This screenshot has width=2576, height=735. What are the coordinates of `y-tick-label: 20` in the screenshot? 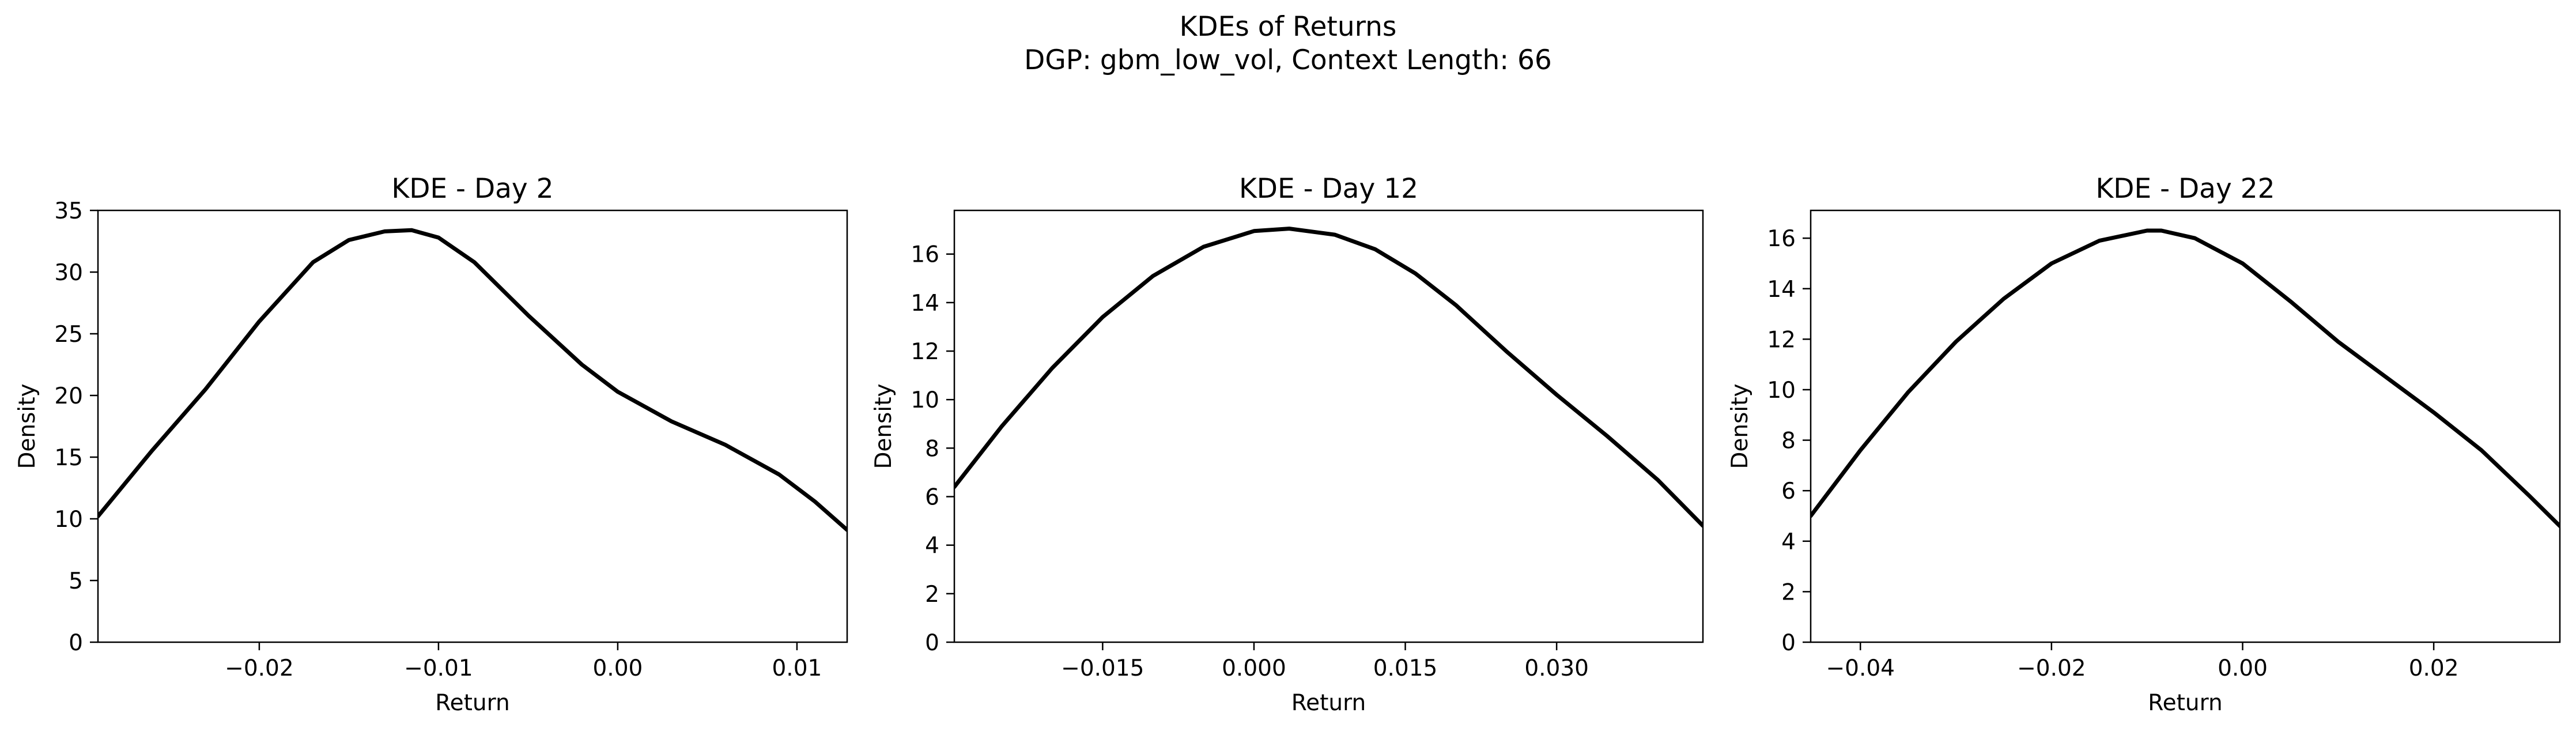 It's located at (68, 396).